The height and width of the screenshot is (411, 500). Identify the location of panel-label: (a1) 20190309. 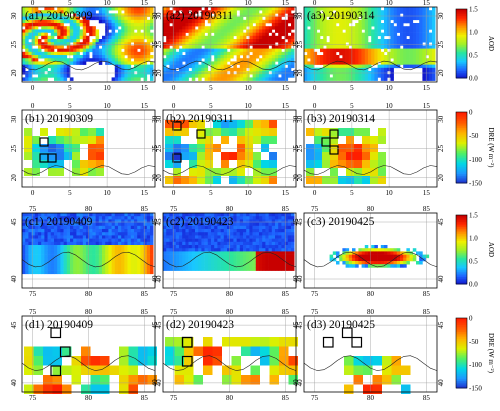
(59, 16).